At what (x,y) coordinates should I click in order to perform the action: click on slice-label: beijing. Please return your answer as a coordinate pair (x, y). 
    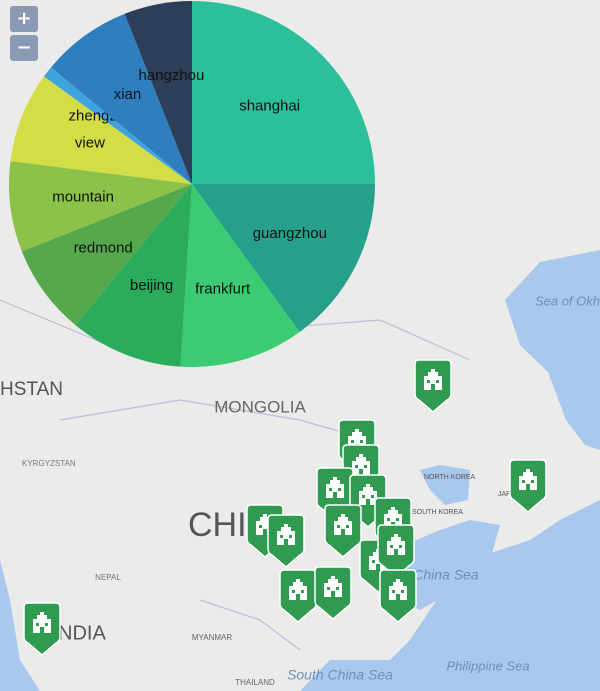
    Looking at the image, I should click on (151, 285).